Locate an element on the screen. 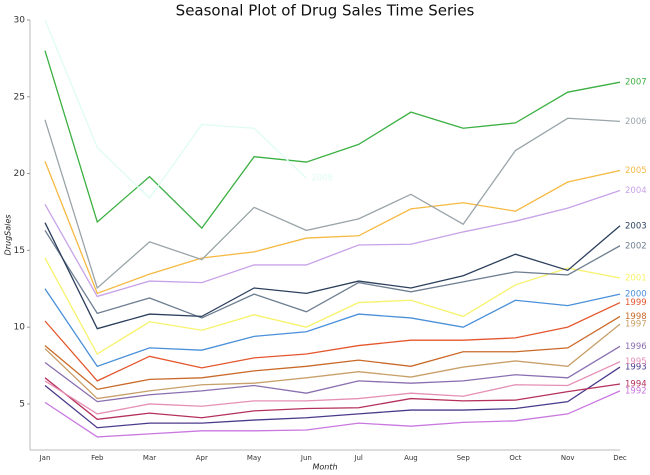  x-tick-label: Mar is located at coordinates (149, 458).